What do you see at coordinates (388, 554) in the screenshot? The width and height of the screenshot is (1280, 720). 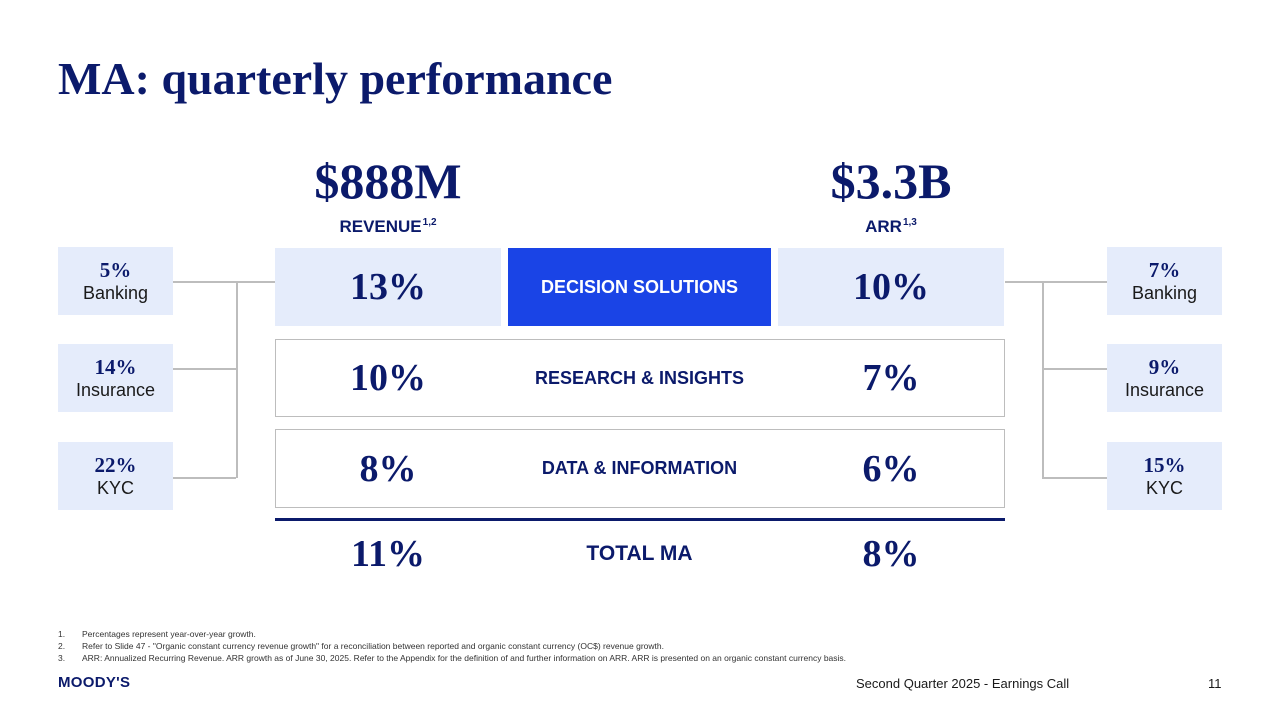 I see `total-revenue-growth: 11%` at bounding box center [388, 554].